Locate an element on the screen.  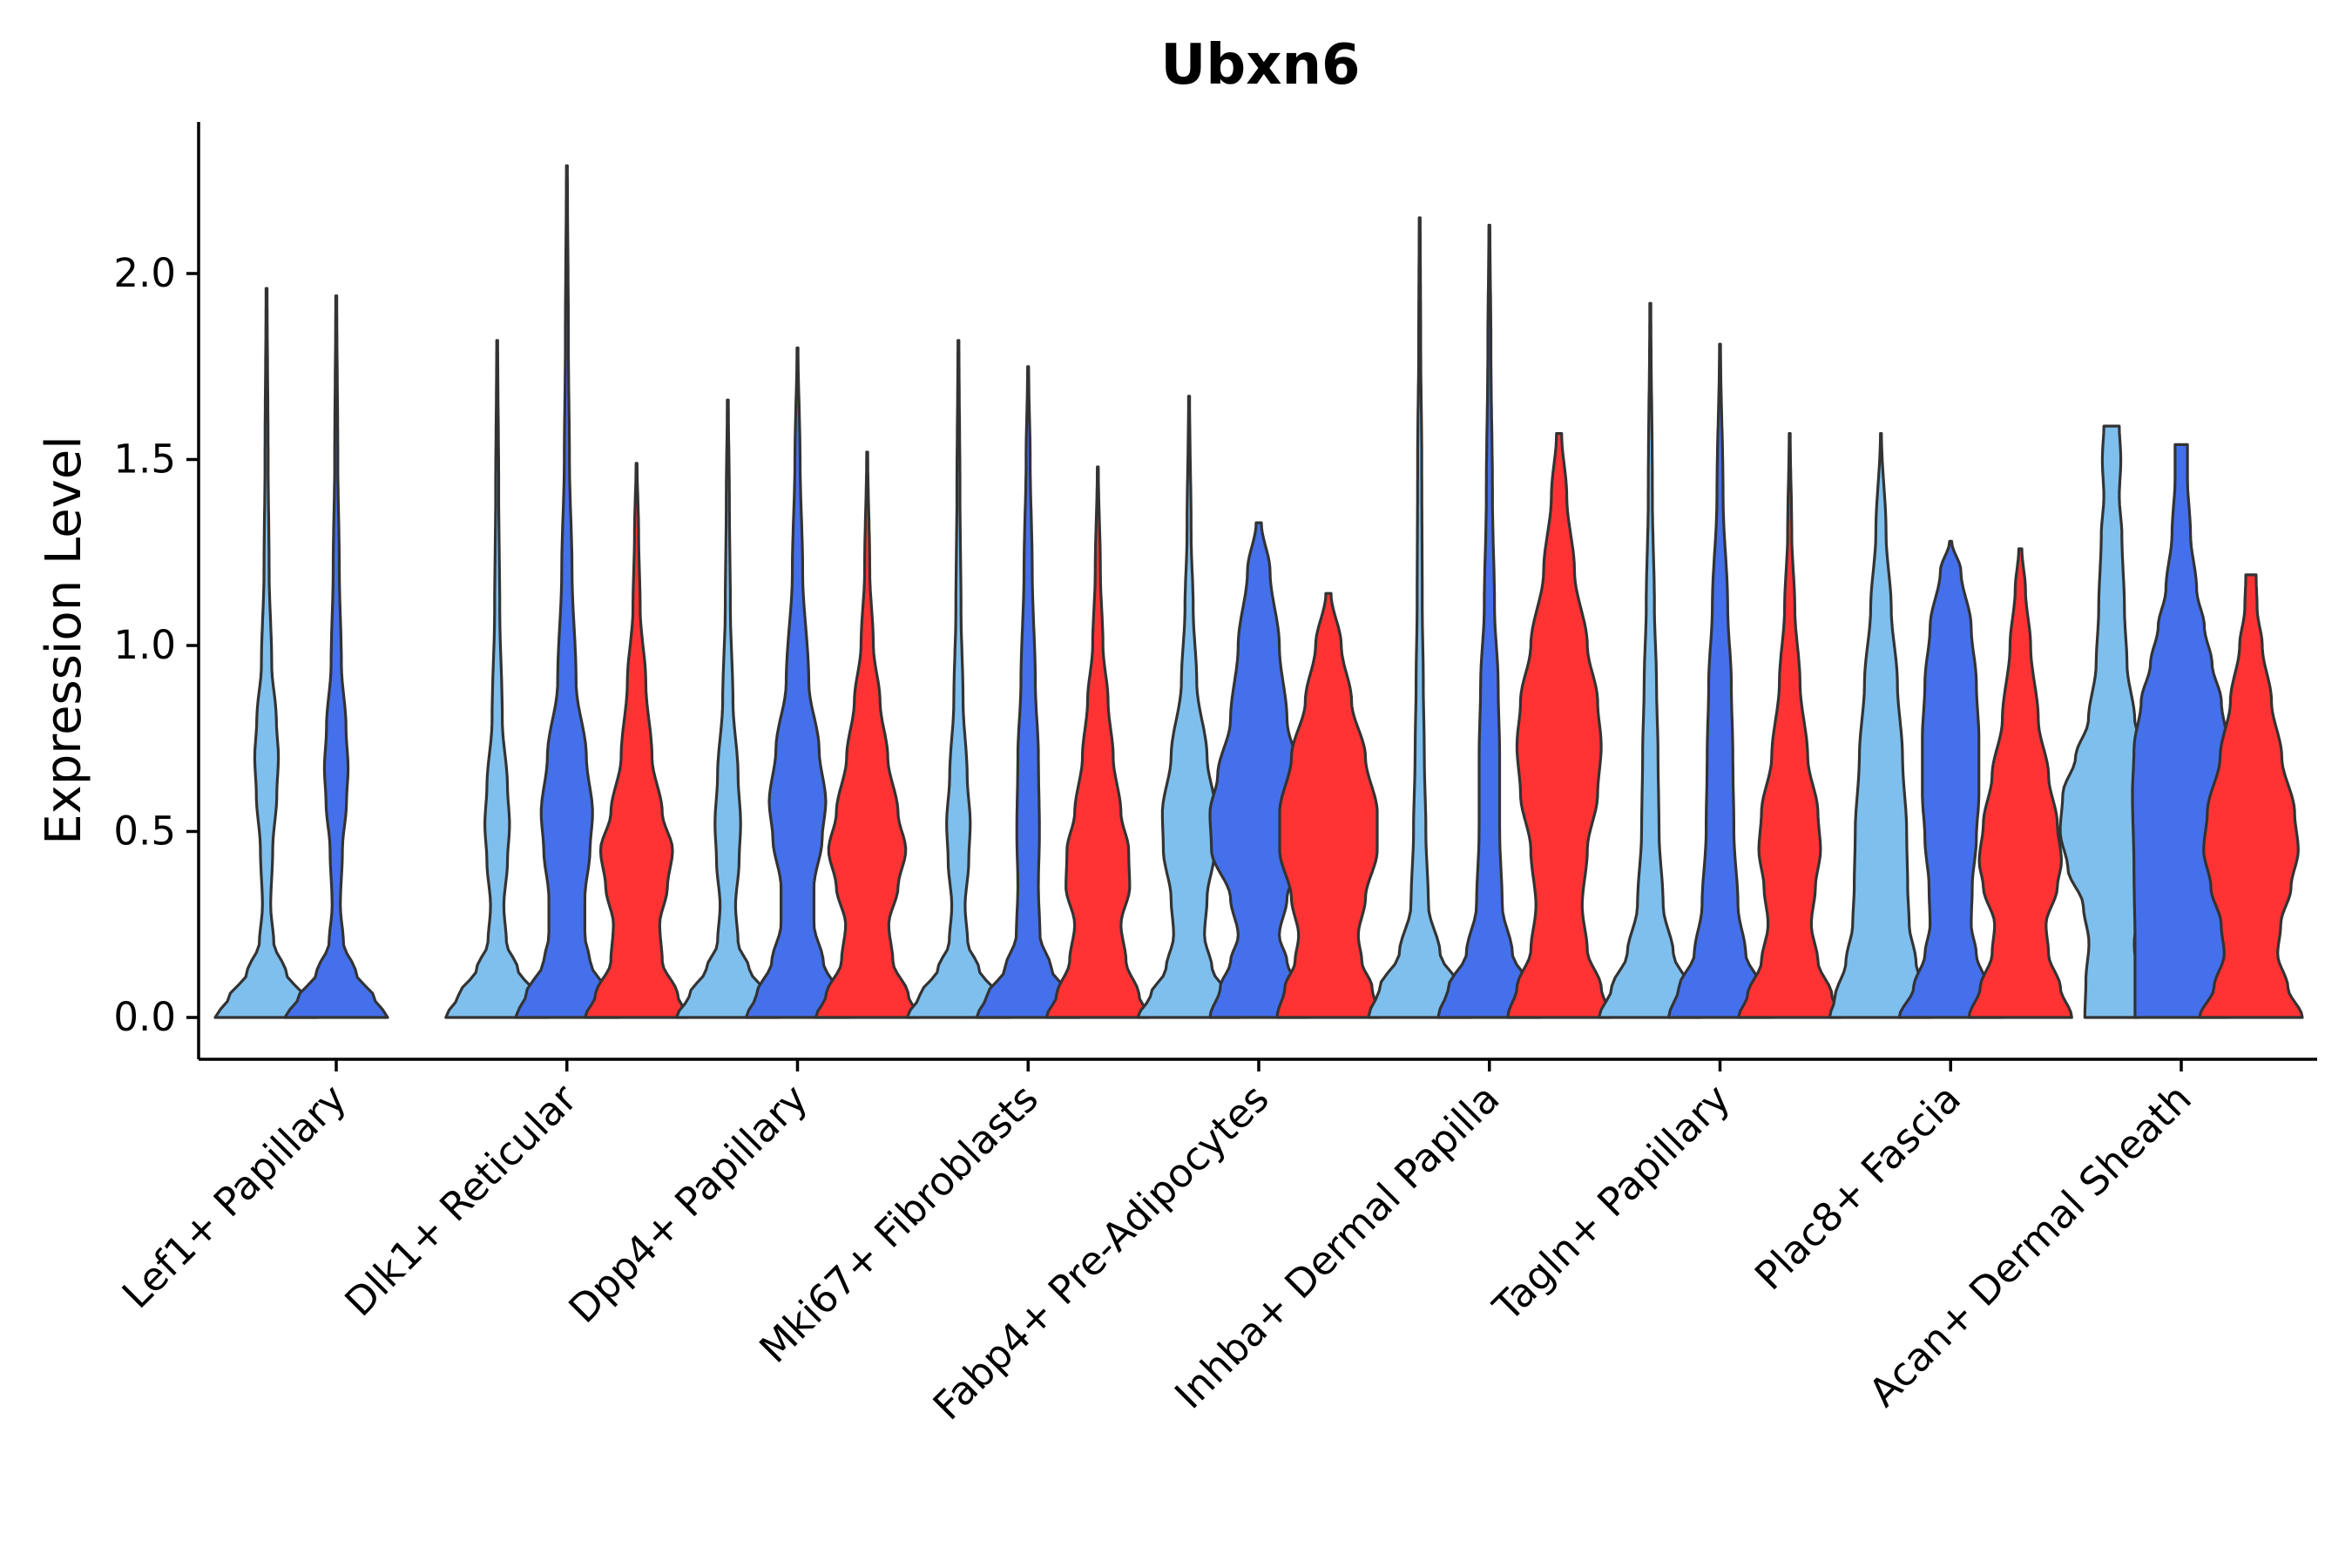
violin-2-dlk1-reticular is located at coordinates (567, 591).